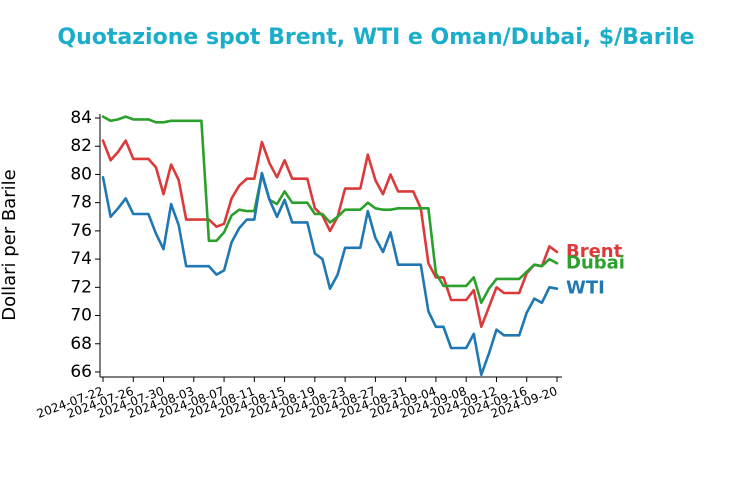 This screenshot has width=752, height=477. I want to click on y-tick-label: 78, so click(81, 203).